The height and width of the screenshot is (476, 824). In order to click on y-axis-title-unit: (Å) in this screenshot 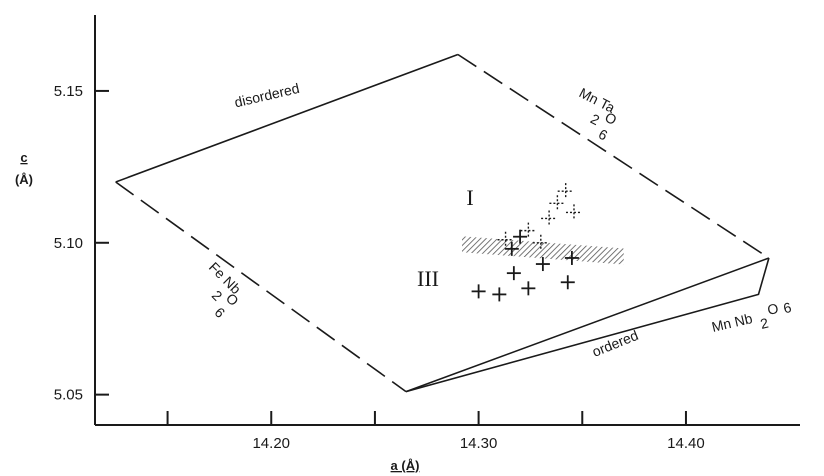, I will do `click(24, 179)`.